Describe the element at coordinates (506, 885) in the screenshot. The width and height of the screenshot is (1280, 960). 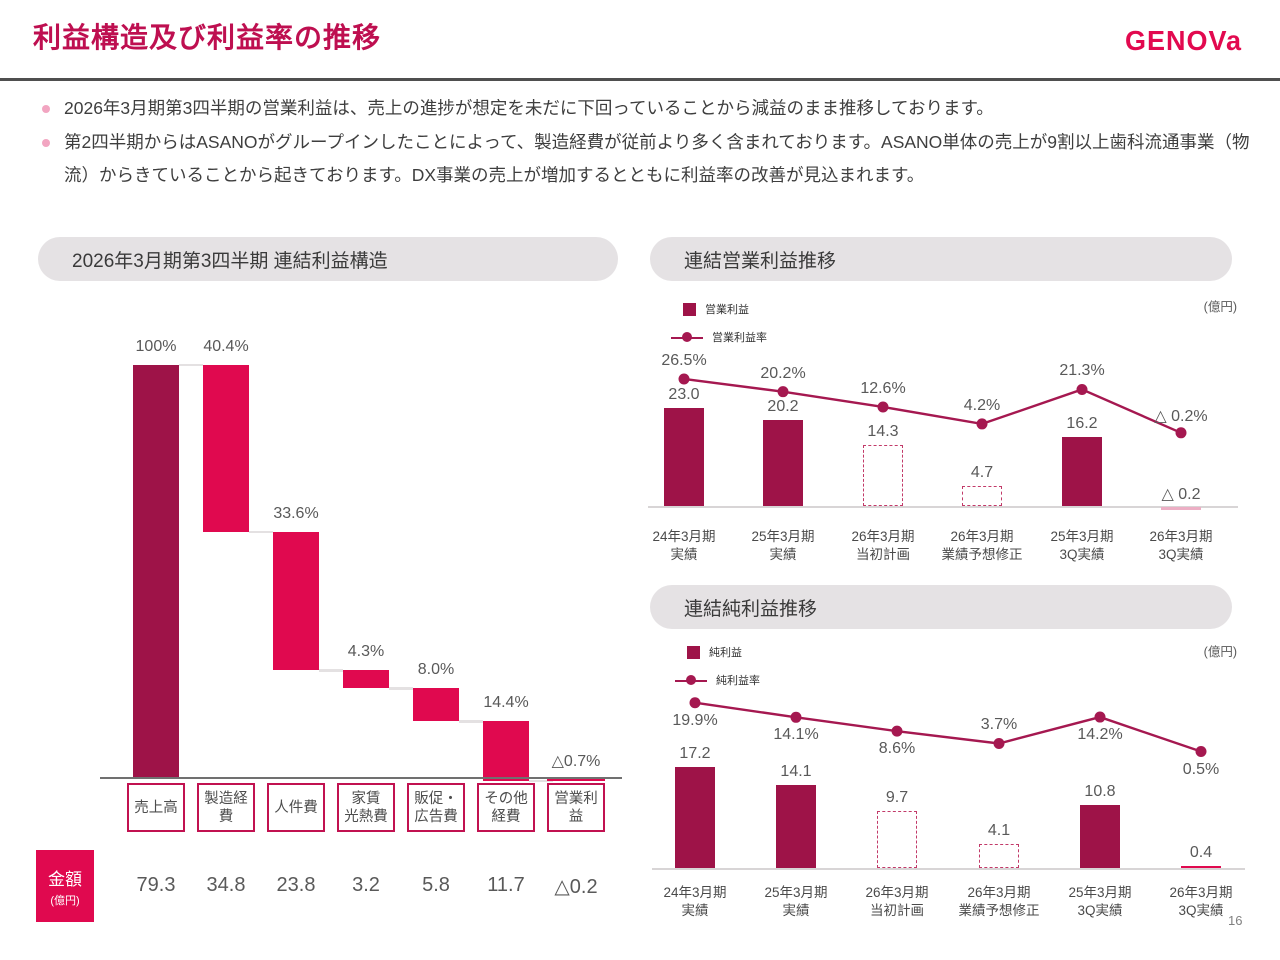
I see `waterfall-amount-value: 11.7` at that location.